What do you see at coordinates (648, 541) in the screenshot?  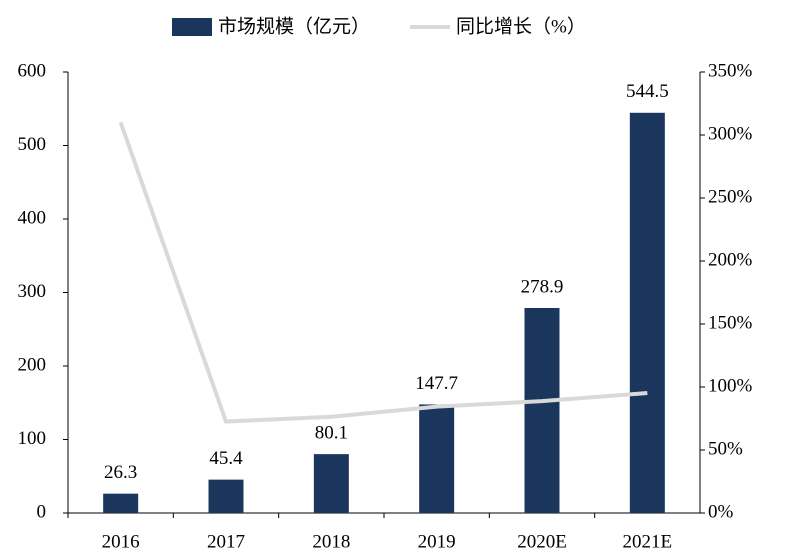 I see `x-tick-label: 2021E` at bounding box center [648, 541].